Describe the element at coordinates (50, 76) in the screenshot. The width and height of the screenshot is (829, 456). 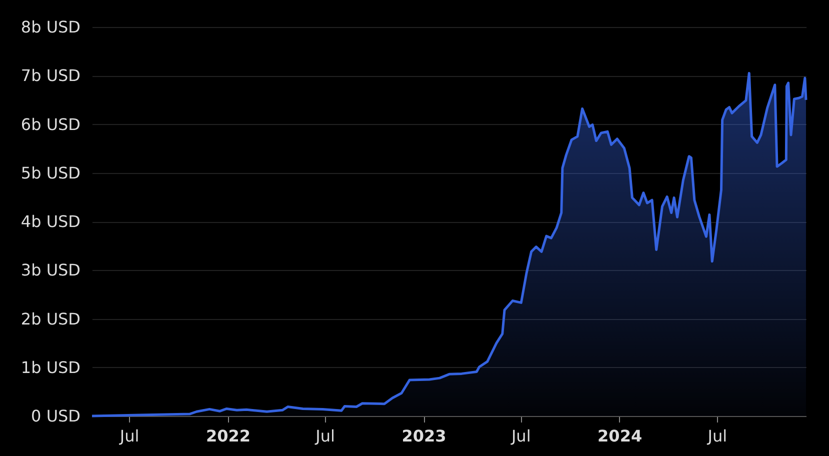
I see `y-tick-label: 7b USD` at that location.